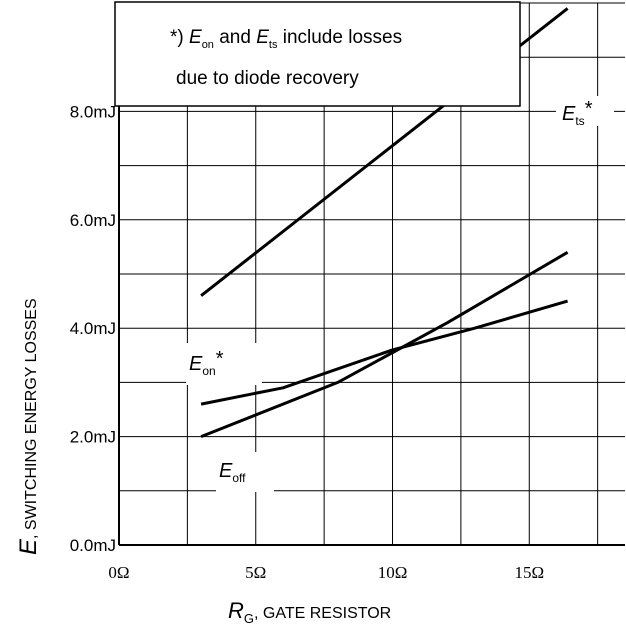 The height and width of the screenshot is (630, 626). What do you see at coordinates (255, 572) in the screenshot?
I see `x-tick-label: 5Ω` at bounding box center [255, 572].